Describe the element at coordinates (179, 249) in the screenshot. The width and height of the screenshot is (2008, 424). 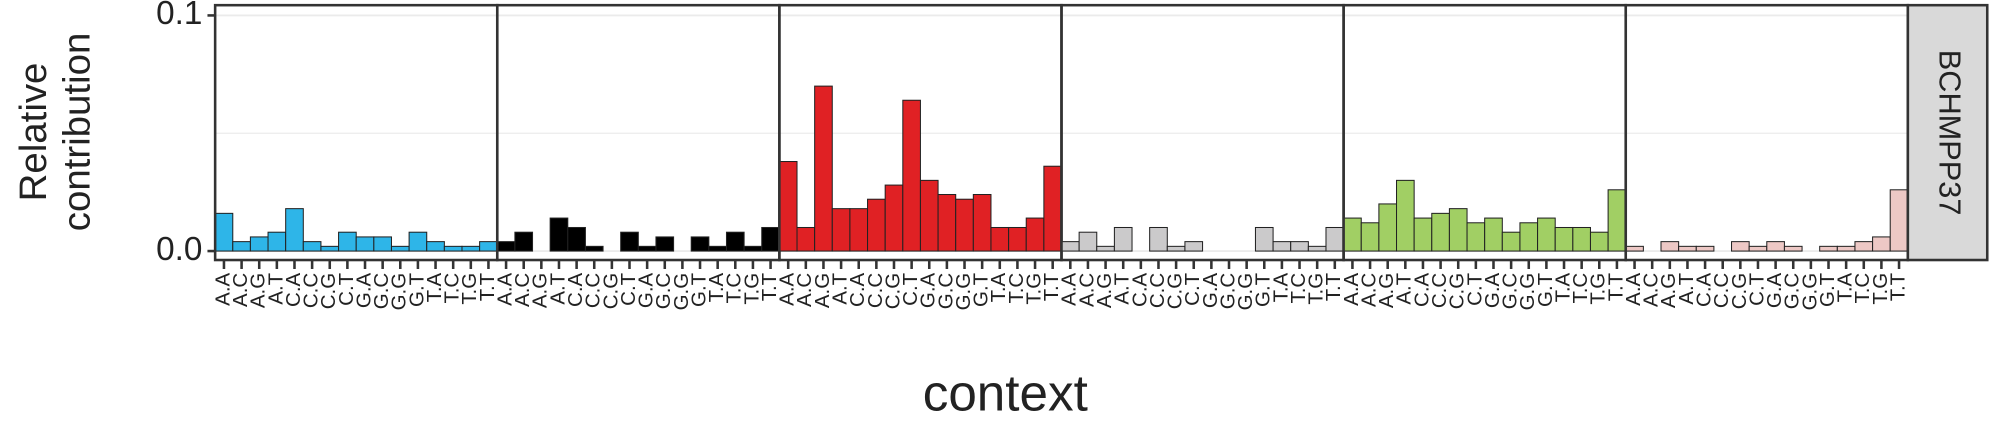
I see `y-tick-label: 0.0` at that location.